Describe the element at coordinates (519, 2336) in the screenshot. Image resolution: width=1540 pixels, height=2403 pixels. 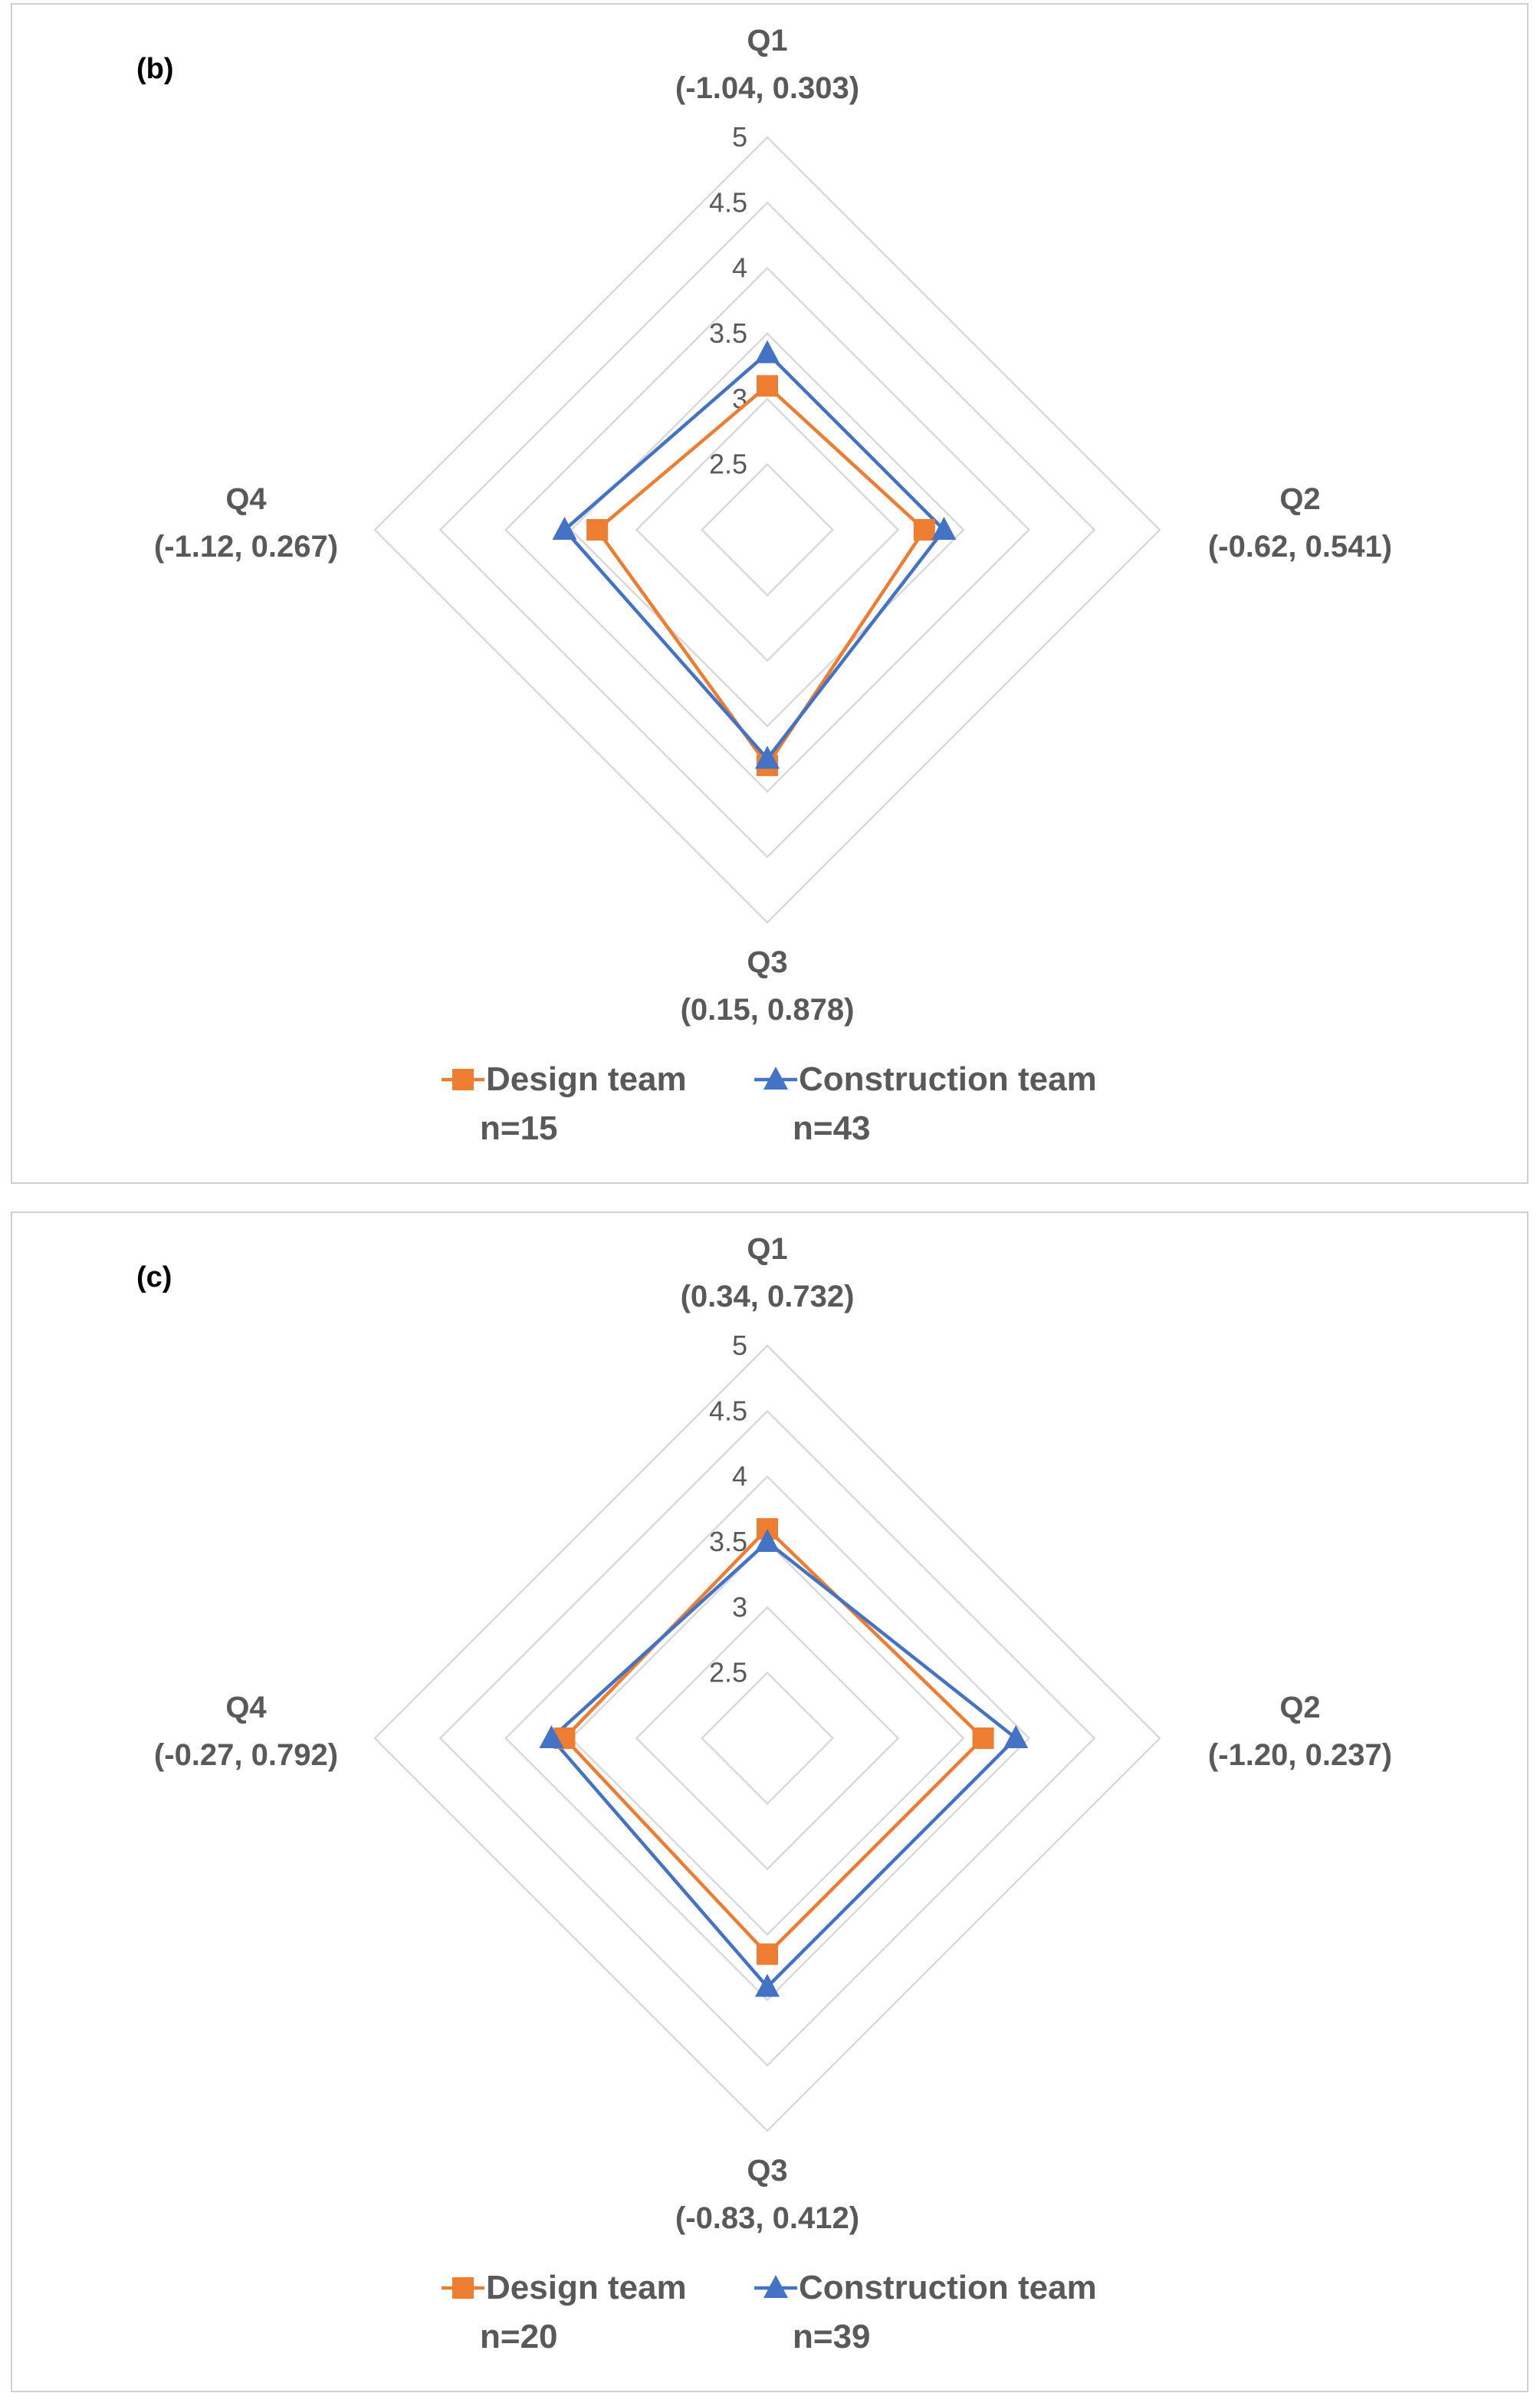
I see `legend-n-label: n=20` at that location.